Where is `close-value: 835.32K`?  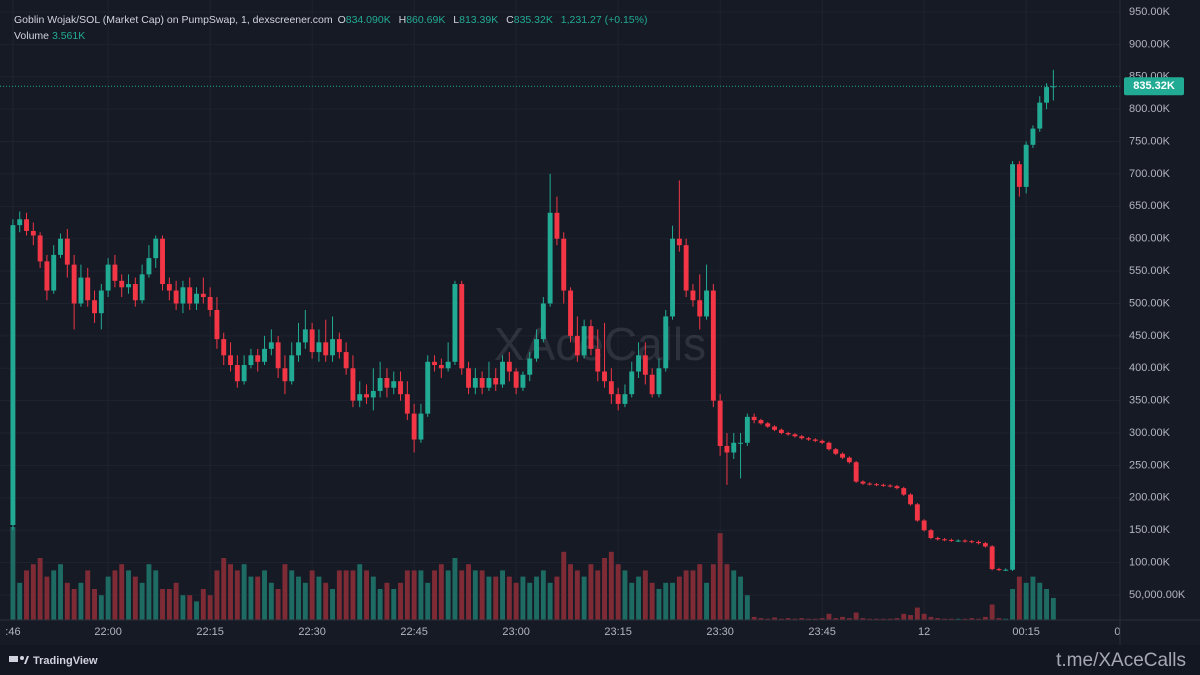 close-value: 835.32K is located at coordinates (533, 20).